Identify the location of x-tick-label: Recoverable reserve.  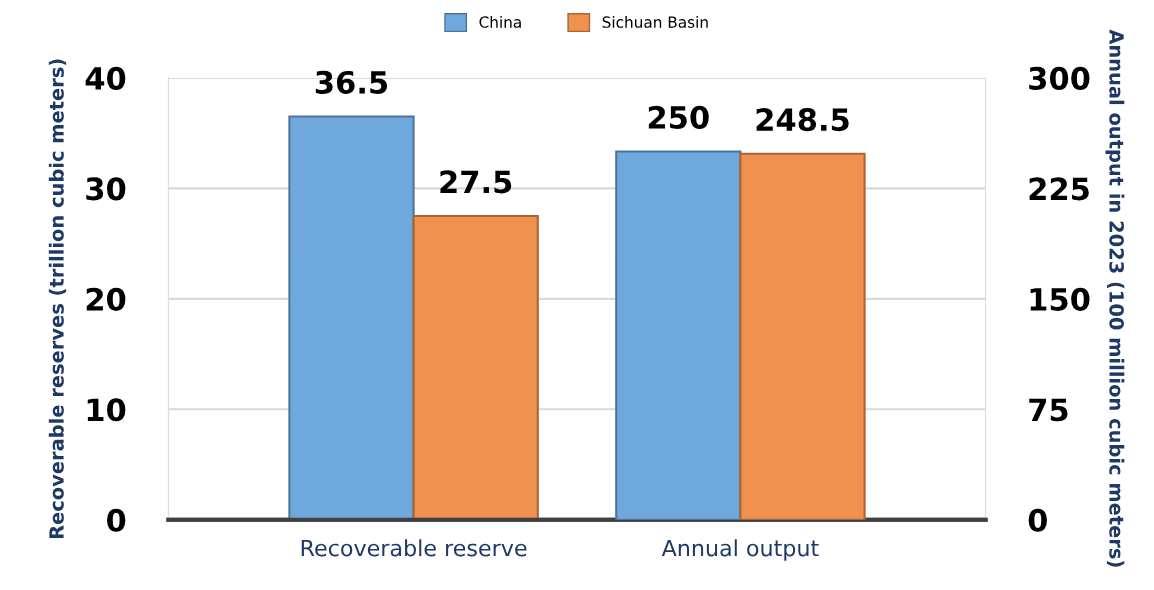
(414, 548).